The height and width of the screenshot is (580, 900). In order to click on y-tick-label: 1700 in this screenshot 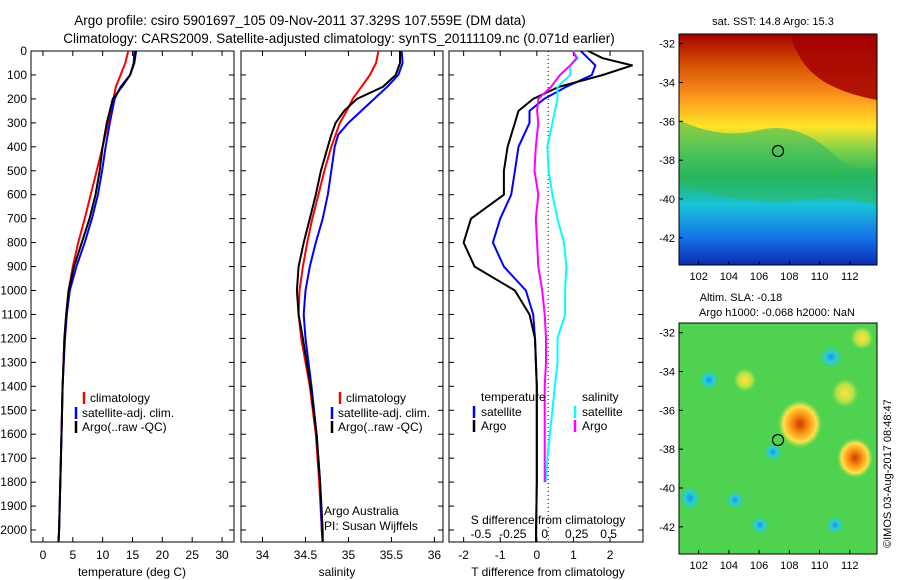, I will do `click(13, 458)`.